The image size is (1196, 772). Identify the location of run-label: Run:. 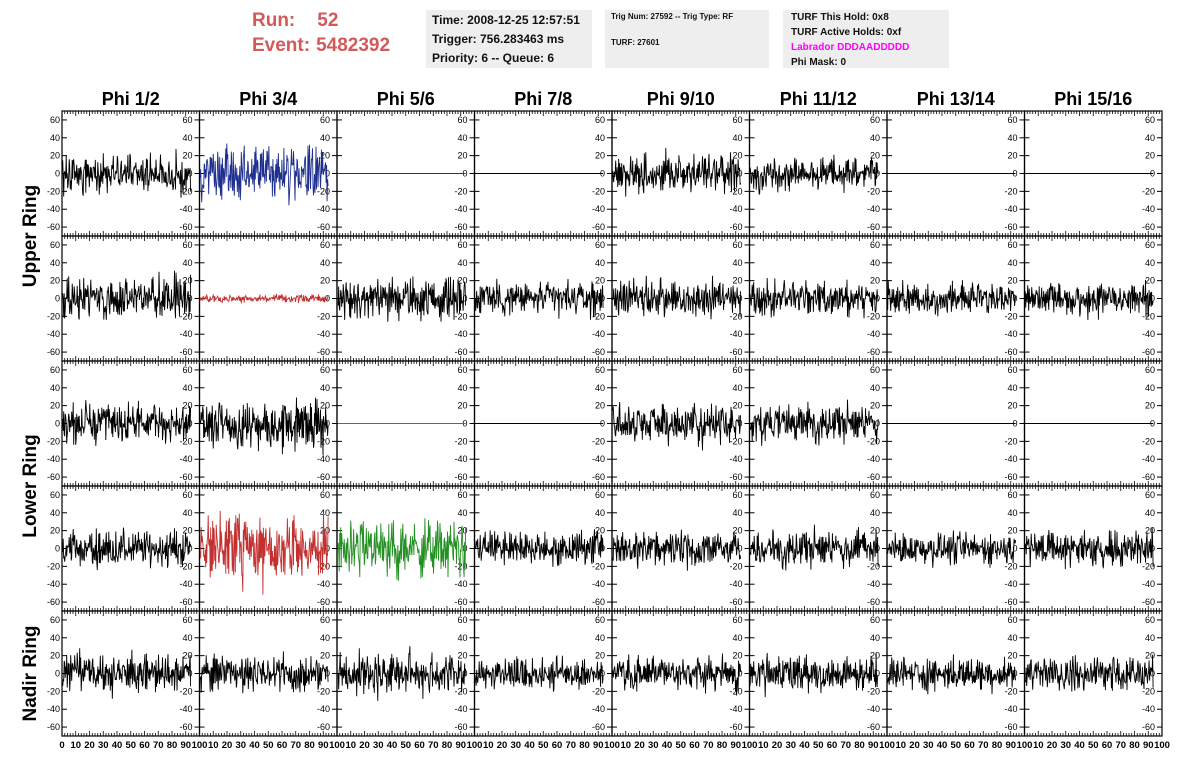
(274, 20).